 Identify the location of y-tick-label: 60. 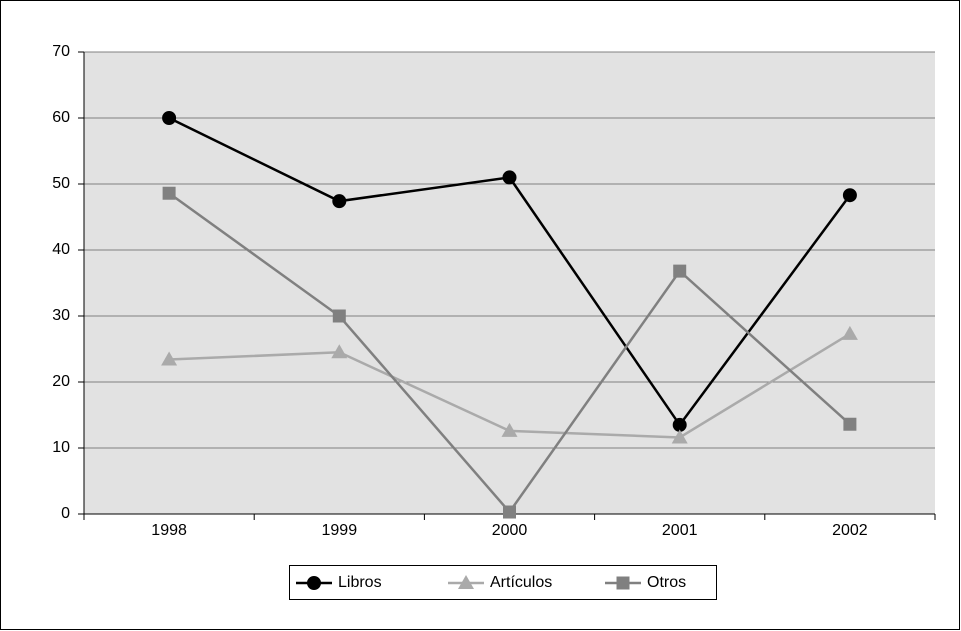
(61, 117).